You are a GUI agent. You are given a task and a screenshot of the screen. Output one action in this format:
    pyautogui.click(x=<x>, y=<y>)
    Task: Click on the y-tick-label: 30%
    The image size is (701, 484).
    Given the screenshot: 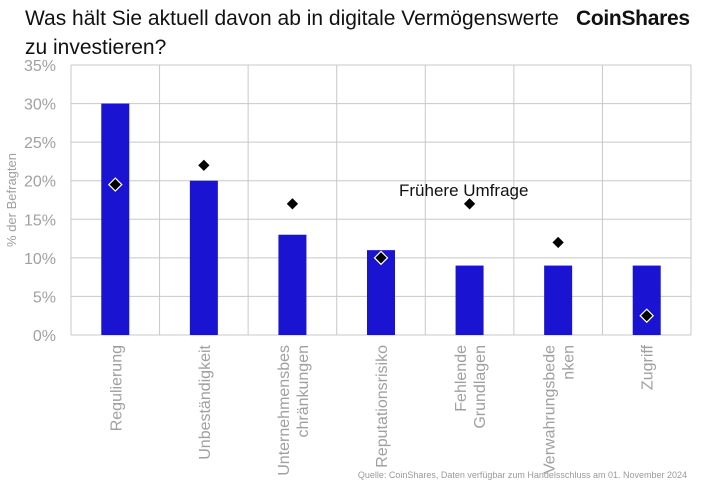 What is the action you would take?
    pyautogui.click(x=40, y=105)
    